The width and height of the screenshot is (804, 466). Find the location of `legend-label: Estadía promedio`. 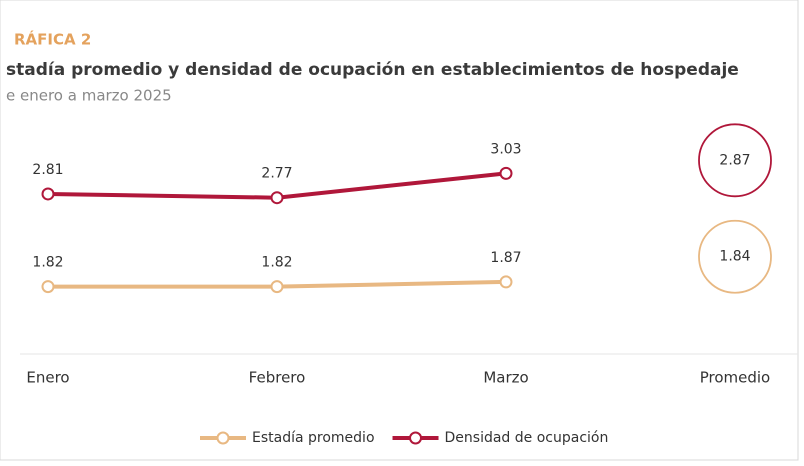

legend-label: Estadía promedio is located at coordinates (313, 438).